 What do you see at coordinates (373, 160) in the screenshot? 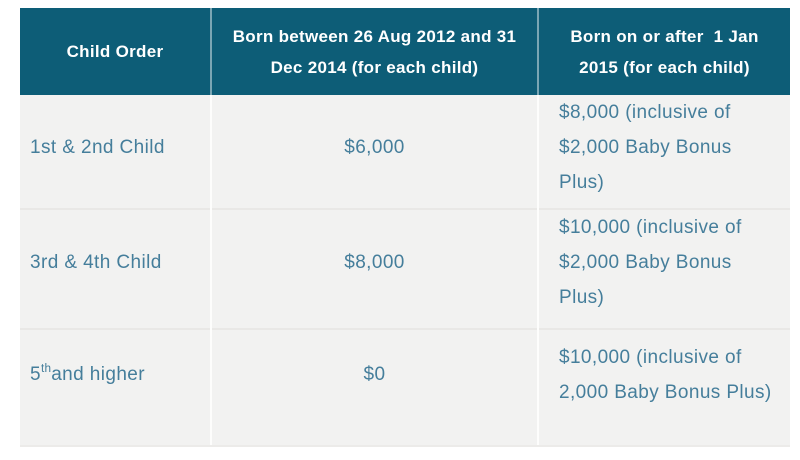
I see `cell-amount-2012-2014: $6,000` at bounding box center [373, 160].